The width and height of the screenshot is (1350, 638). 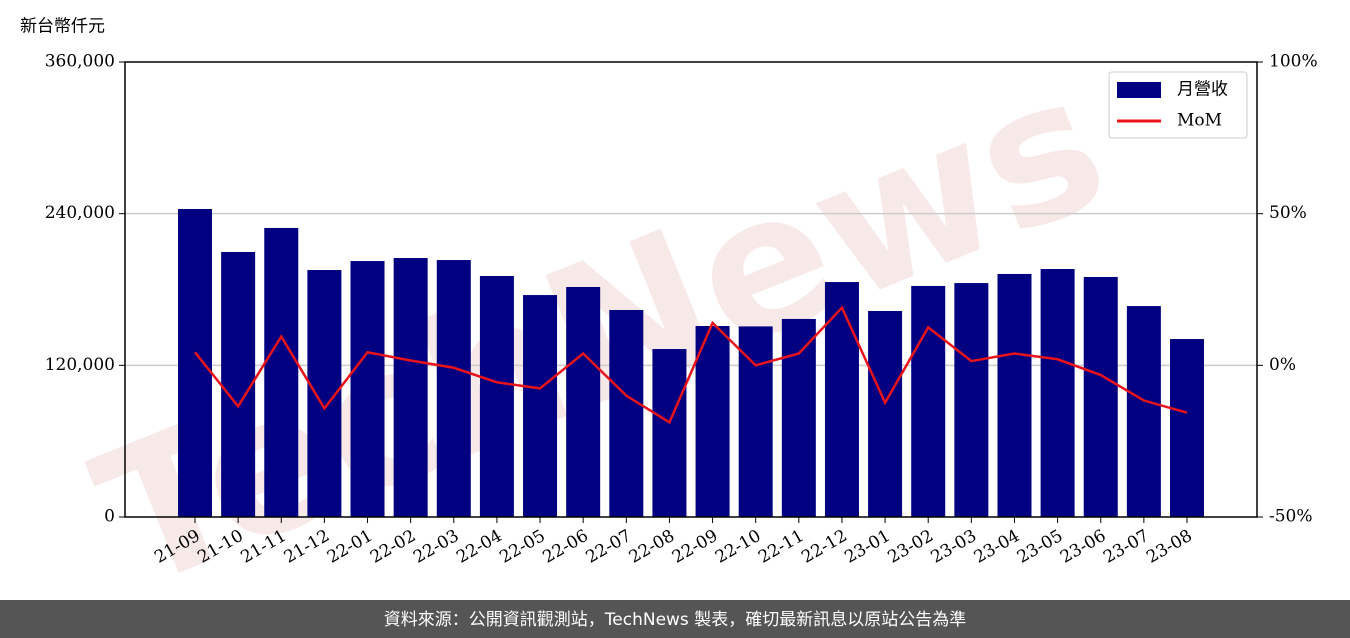 I want to click on x-tick-label: 23-05, so click(x=1040, y=547).